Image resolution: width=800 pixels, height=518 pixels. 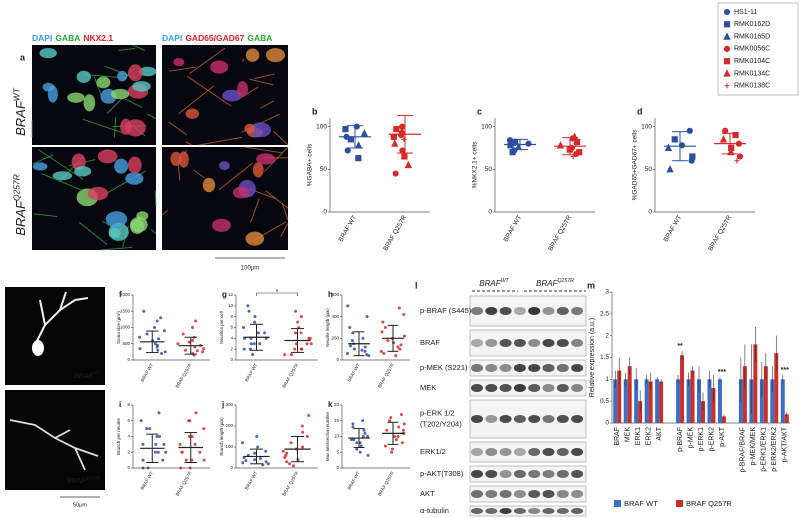 What do you see at coordinates (617, 503) in the screenshot?
I see `legend-swatch` at bounding box center [617, 503].